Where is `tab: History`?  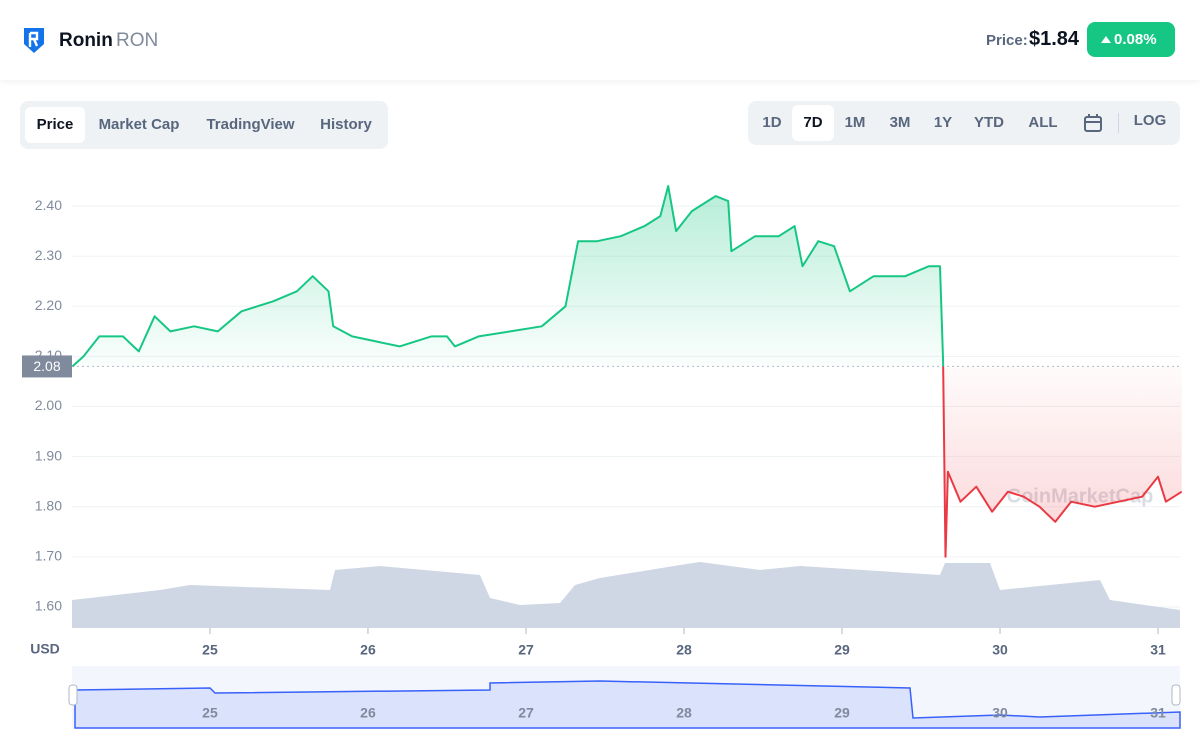 tab: History is located at coordinates (346, 124).